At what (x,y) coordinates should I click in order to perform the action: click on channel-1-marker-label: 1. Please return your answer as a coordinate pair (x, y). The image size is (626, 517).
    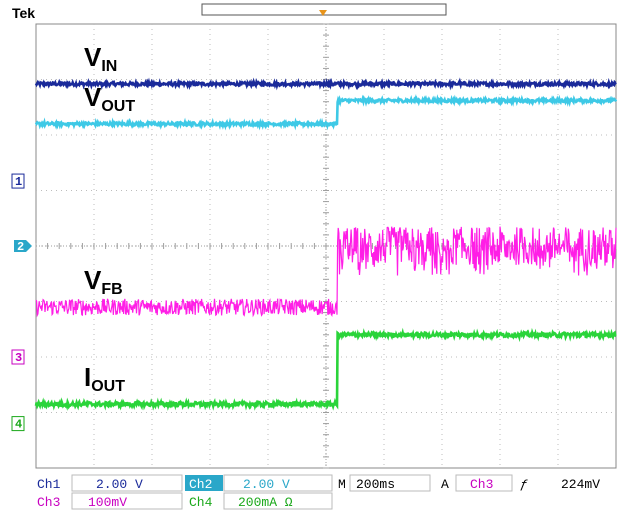
    Looking at the image, I should click on (18, 182).